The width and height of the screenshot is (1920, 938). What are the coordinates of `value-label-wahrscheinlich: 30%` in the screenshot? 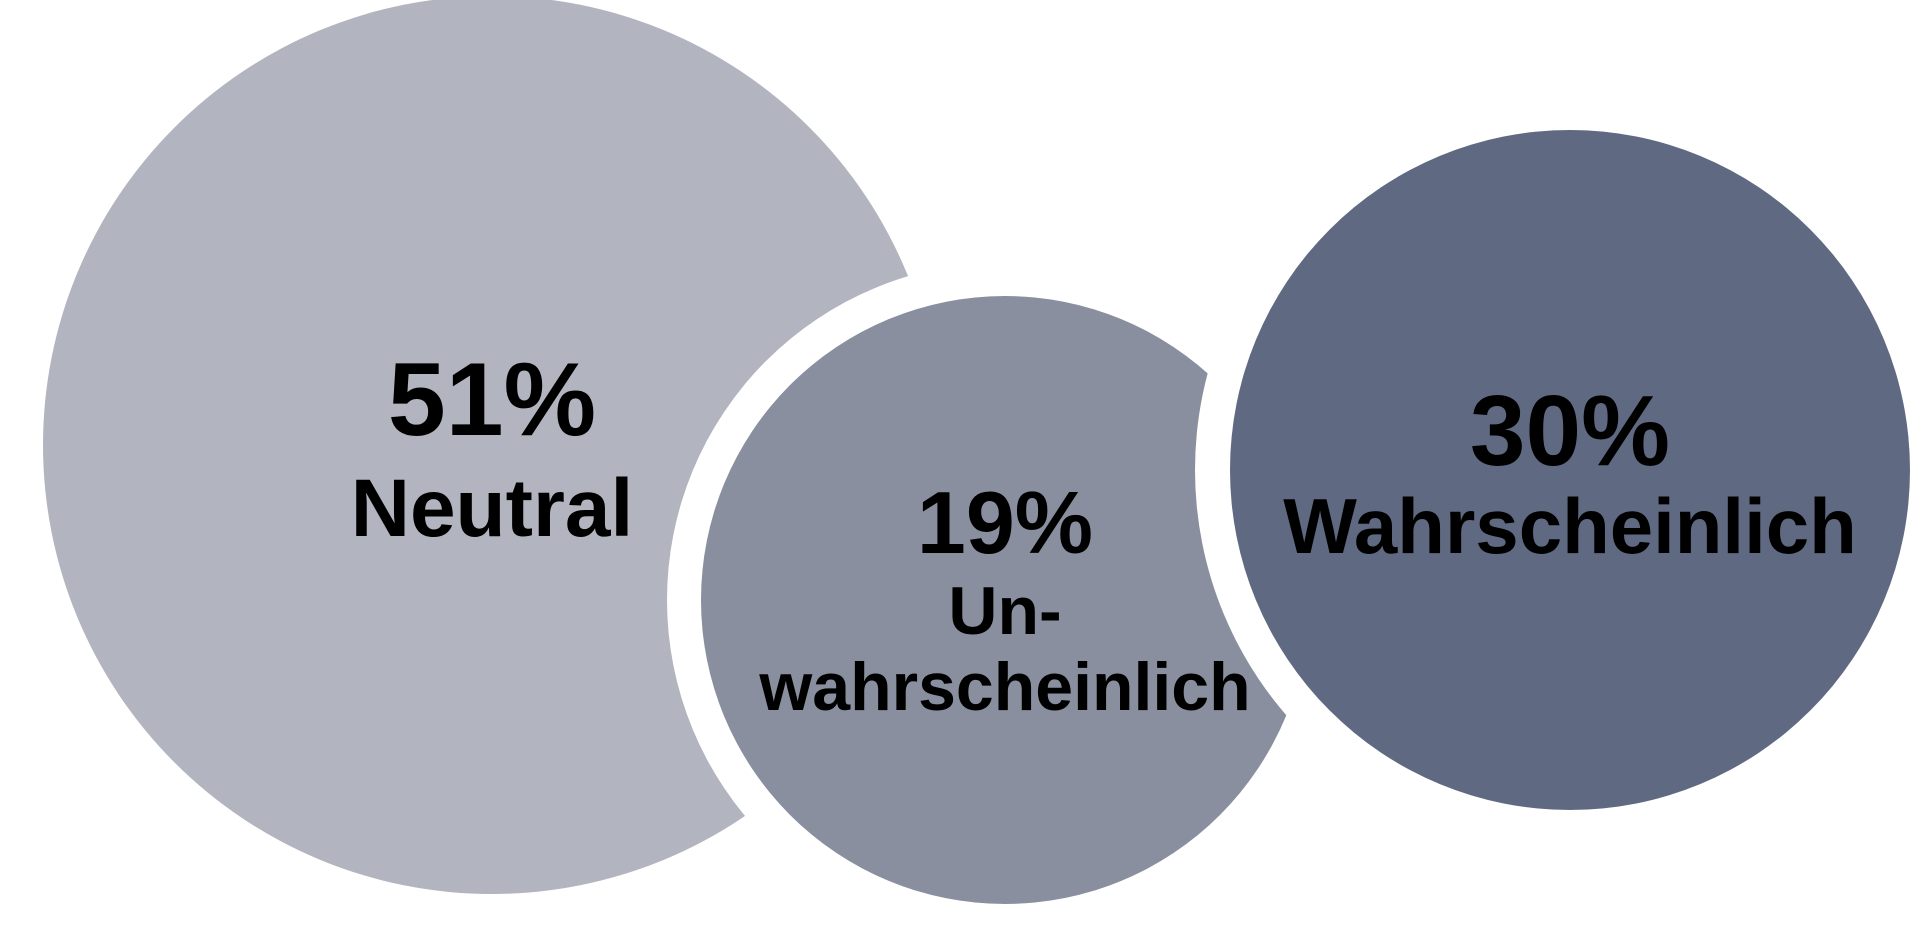 It's located at (1570, 431).